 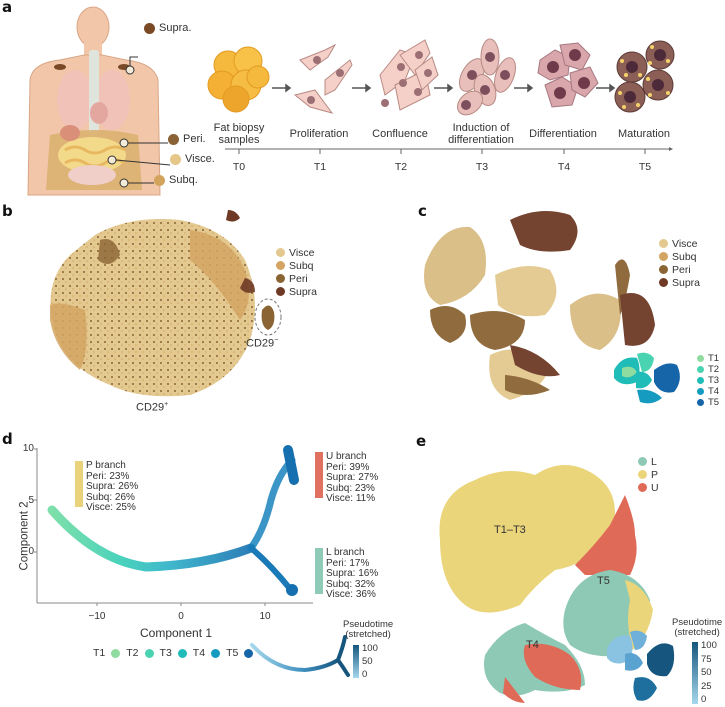 What do you see at coordinates (481, 134) in the screenshot?
I see `stage-label-t3: Induction of differentiation` at bounding box center [481, 134].